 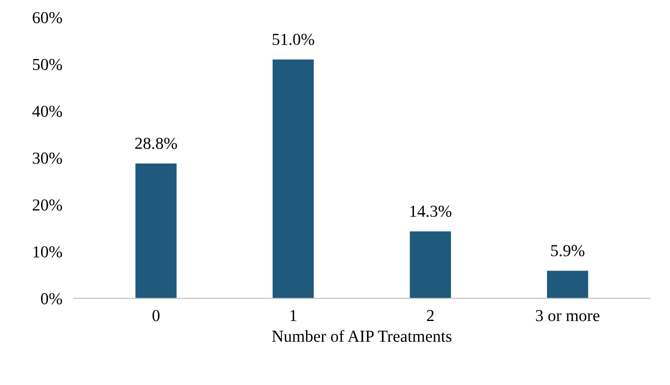 I want to click on data-label: 5.9%, so click(x=567, y=250).